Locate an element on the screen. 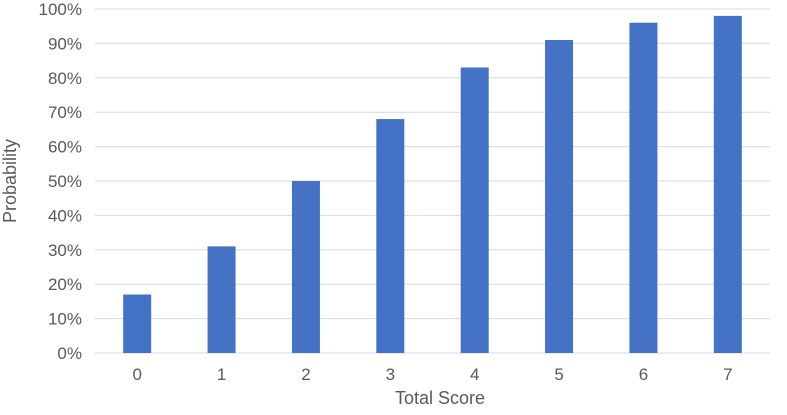  y-tick-label: 100% is located at coordinates (60, 9).